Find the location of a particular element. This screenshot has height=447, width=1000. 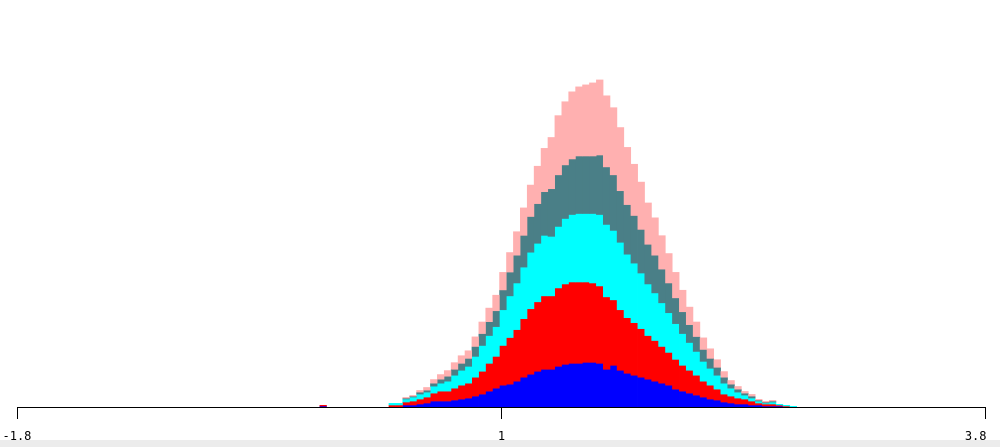

bottom-strip is located at coordinates (500, 443).